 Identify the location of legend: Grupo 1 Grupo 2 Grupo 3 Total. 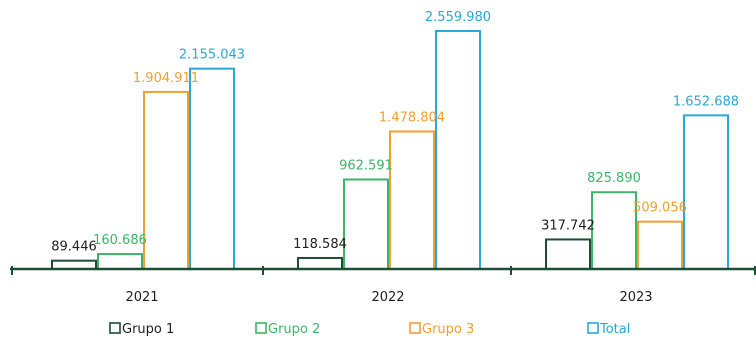
(369, 329).